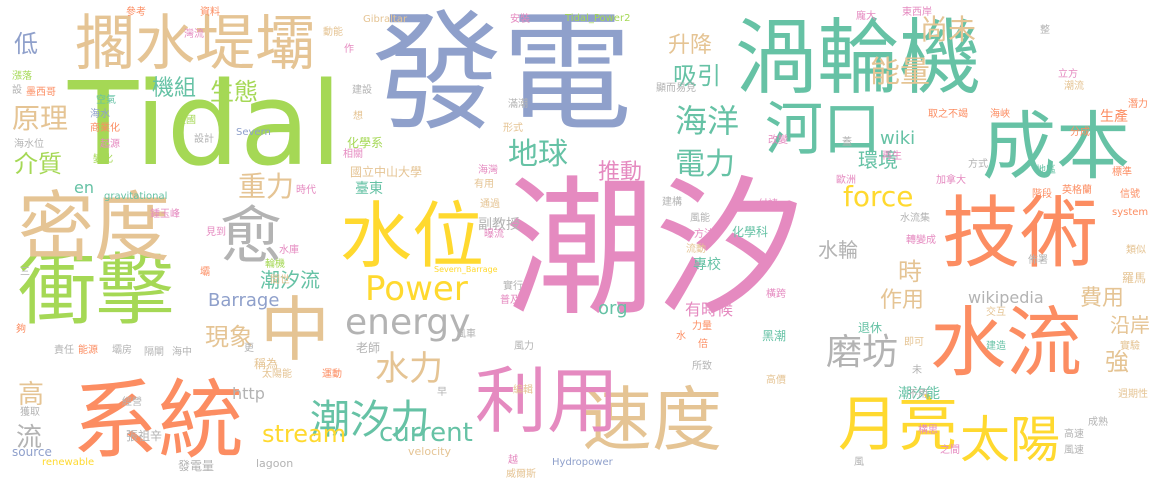 The width and height of the screenshot is (1175, 482). I want to click on word-cloud-word: 夠, so click(21, 329).